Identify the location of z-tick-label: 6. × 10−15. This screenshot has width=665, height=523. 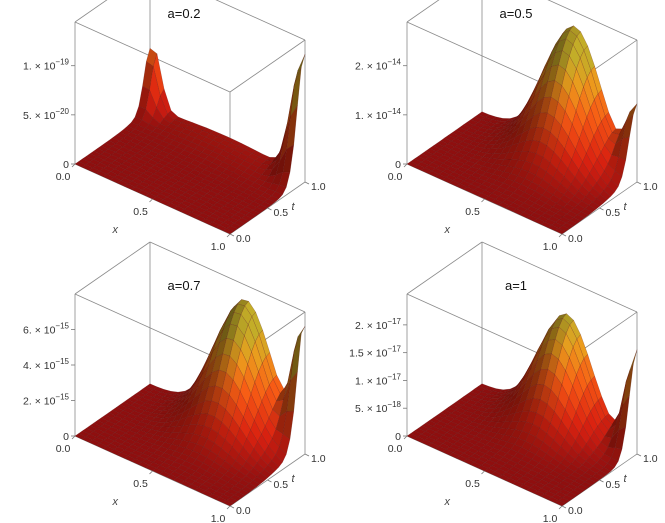
(46, 329).